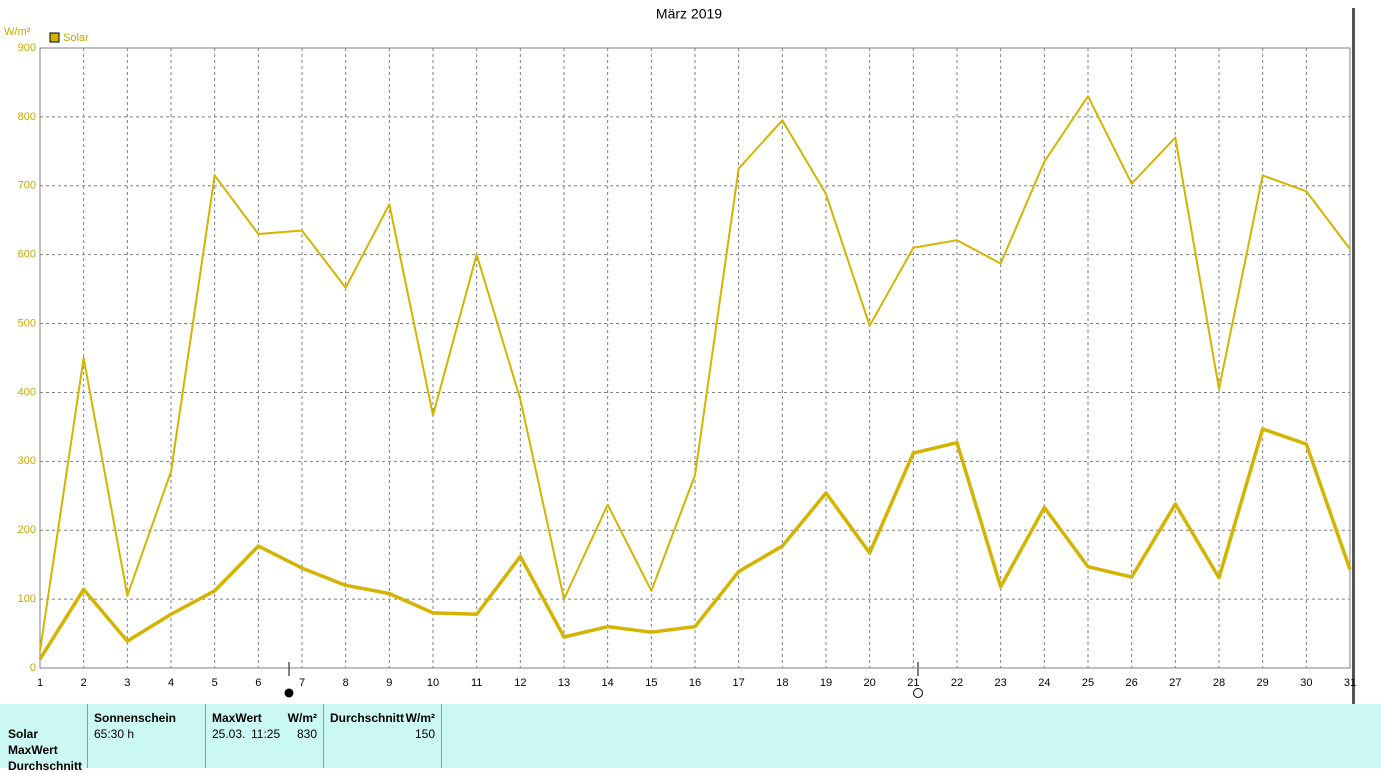  Describe the element at coordinates (171, 683) in the screenshot. I see `x-tick-label: 4` at that location.